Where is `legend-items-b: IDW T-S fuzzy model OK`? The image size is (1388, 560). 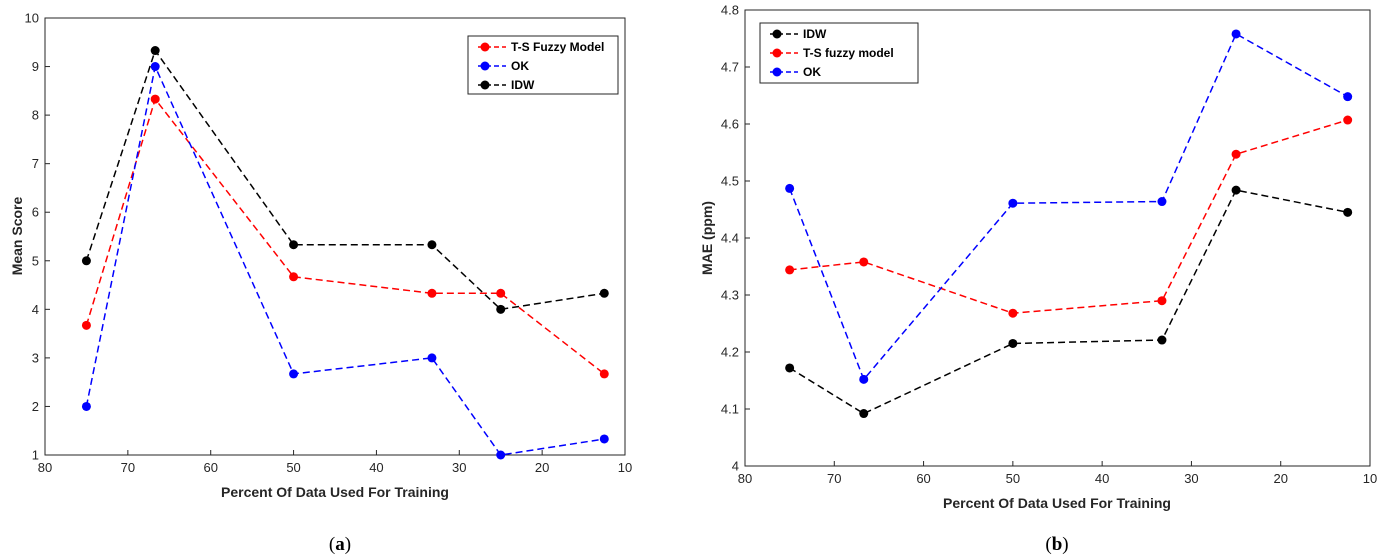
legend-items-b: IDW T-S fuzzy model OK is located at coordinates (832, 53).